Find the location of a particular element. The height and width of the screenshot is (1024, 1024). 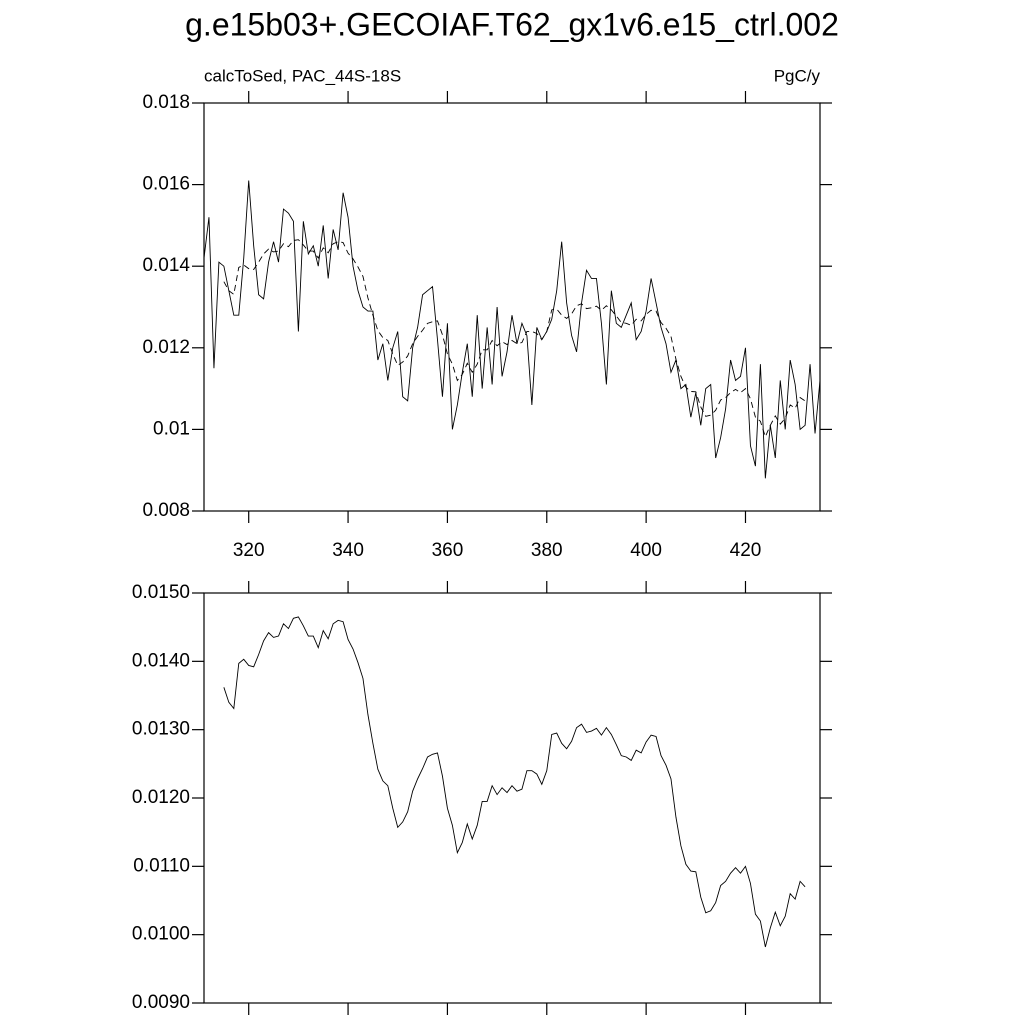

left-subtitle: calcToSed, PAC_44S-18S is located at coordinates (302, 75).